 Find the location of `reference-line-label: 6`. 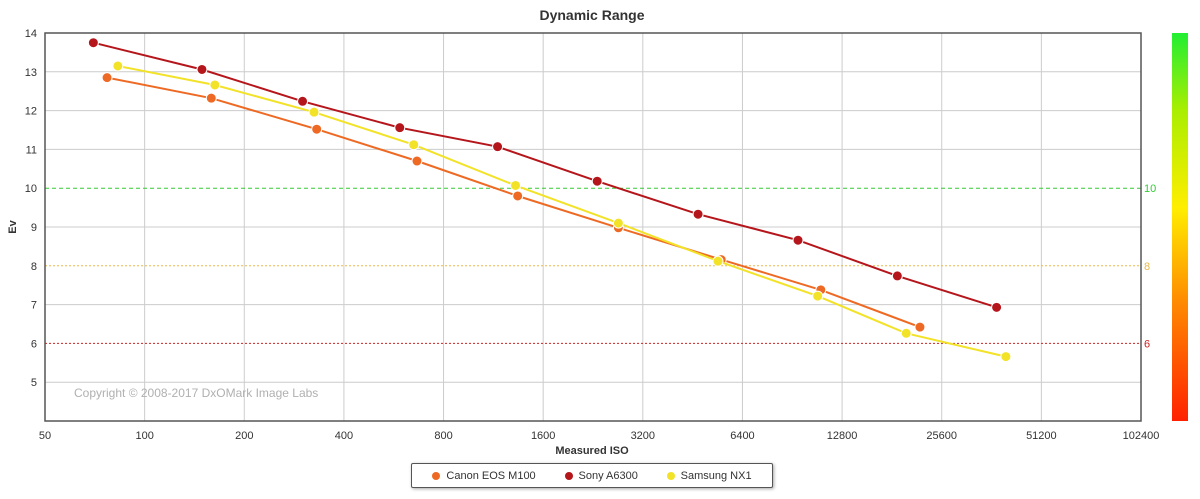

reference-line-label: 6 is located at coordinates (1147, 344).